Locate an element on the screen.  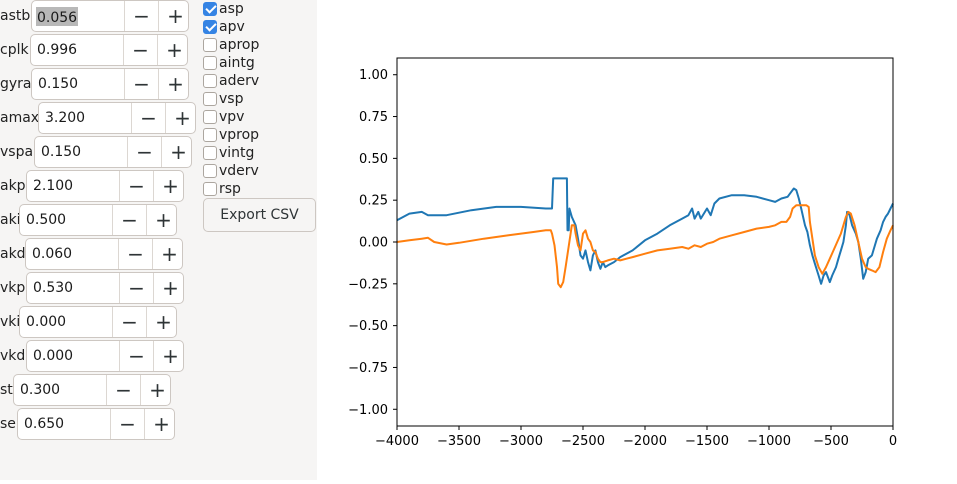
y-tick-label: −0.25 is located at coordinates (368, 284).